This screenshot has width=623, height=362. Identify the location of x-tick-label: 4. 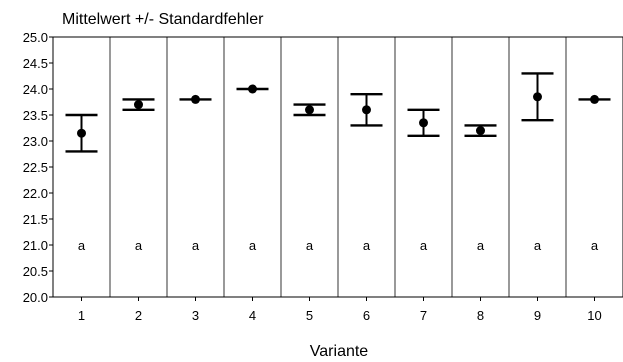
(252, 315).